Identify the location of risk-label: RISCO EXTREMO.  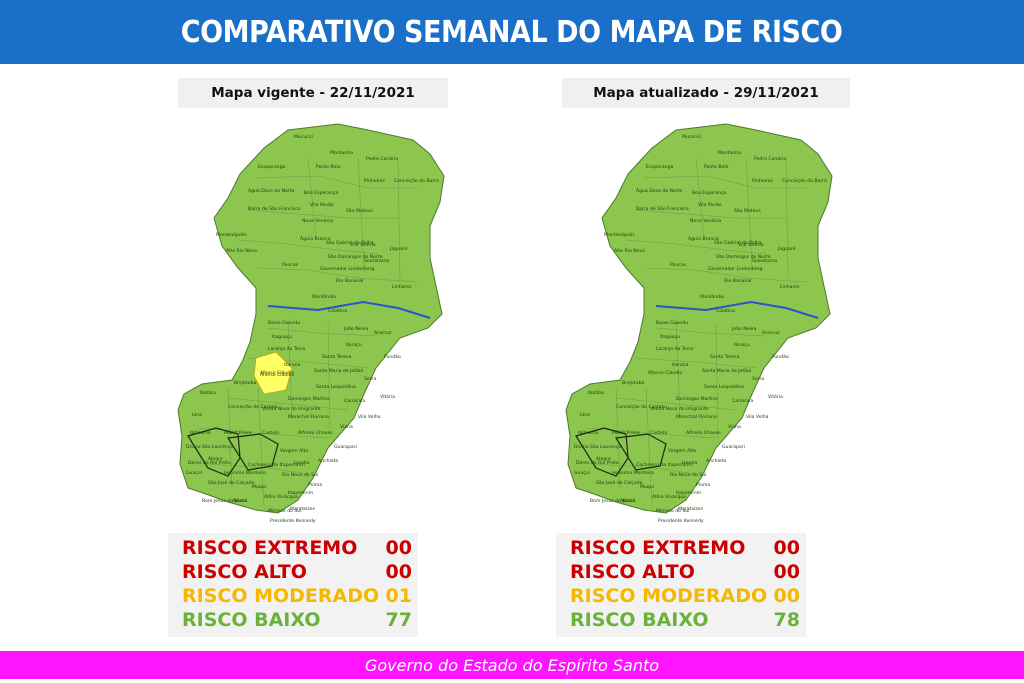
(270, 548).